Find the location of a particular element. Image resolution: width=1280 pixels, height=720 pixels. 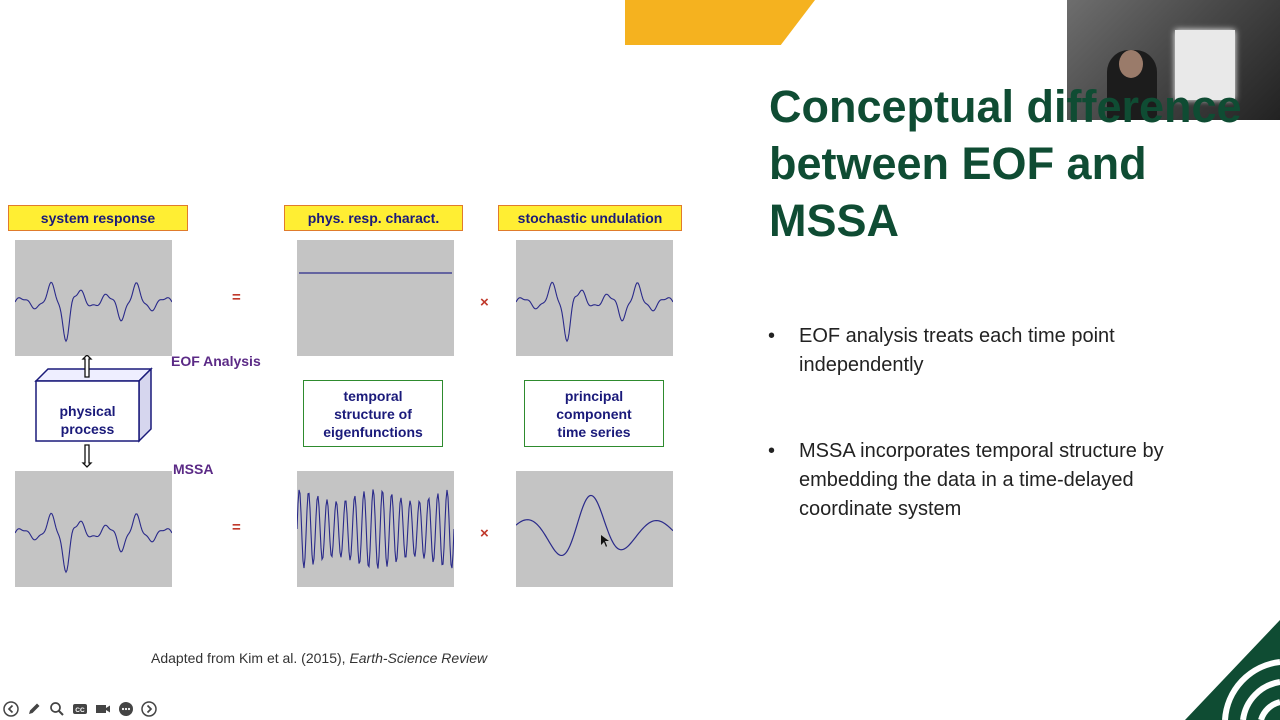

times-sign-mssa: × is located at coordinates (484, 533).